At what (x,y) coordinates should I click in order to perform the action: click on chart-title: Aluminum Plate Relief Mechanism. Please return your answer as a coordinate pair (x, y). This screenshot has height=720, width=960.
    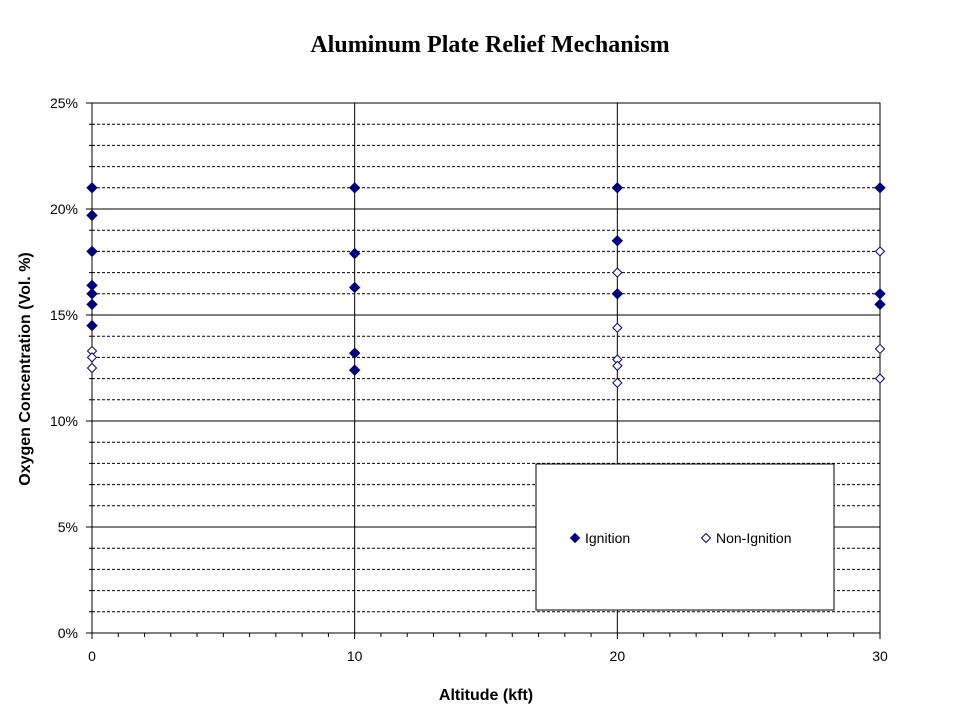
    Looking at the image, I should click on (490, 45).